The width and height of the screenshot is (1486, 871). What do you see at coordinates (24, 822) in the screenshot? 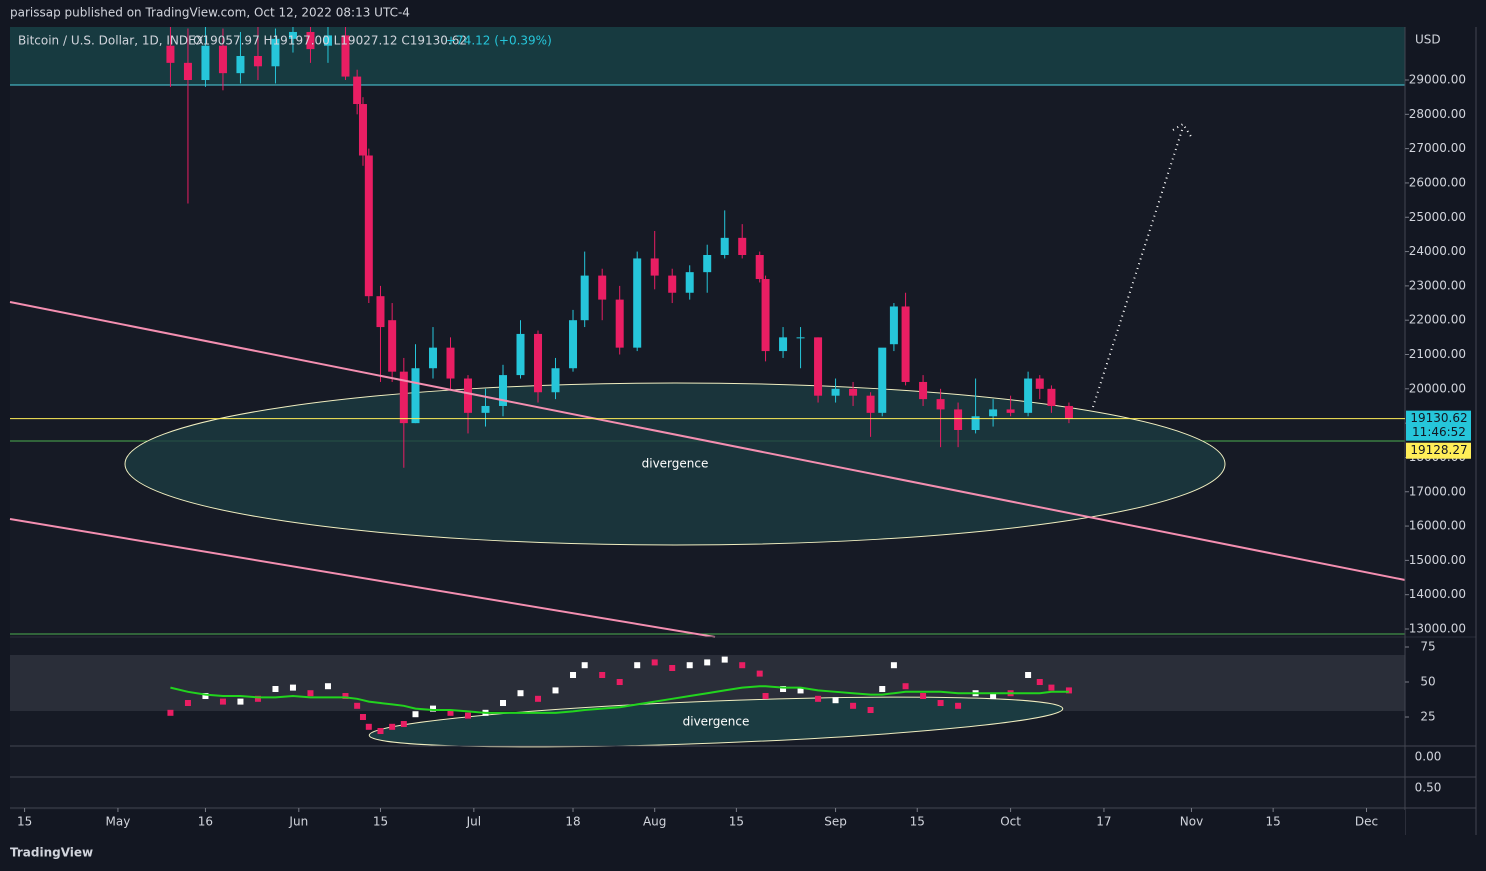
I see `x-tick-label: 15` at bounding box center [24, 822].